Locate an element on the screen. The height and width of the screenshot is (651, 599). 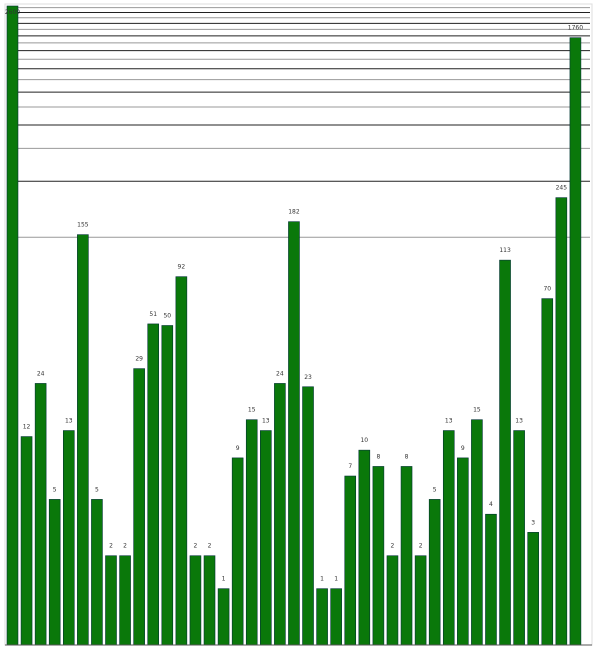
value-label: 12 is located at coordinates (27, 427).